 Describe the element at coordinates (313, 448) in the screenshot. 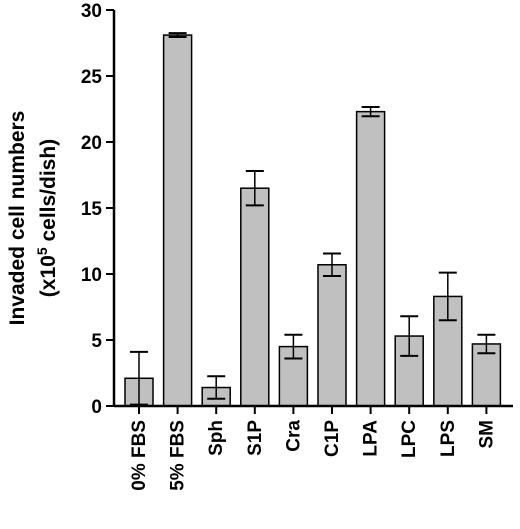

I see `x-axis-labels: 0% FBS 5% FBS Sph S1P Cra C1P LPA LPC LPS SM` at that location.